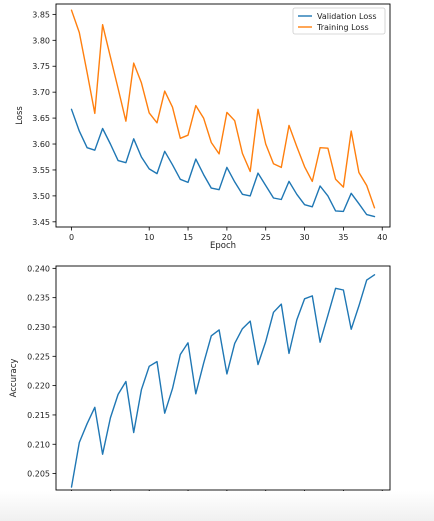 Image resolution: width=434 pixels, height=521 pixels. I want to click on y-tick-label: 3.55, so click(41, 170).